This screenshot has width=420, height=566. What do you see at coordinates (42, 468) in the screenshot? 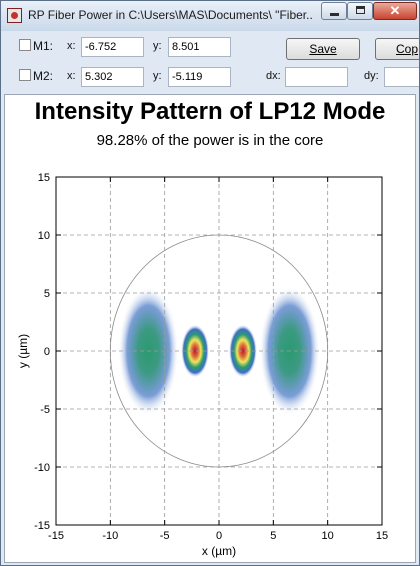
I see `y-tick-label: -10` at bounding box center [42, 468].